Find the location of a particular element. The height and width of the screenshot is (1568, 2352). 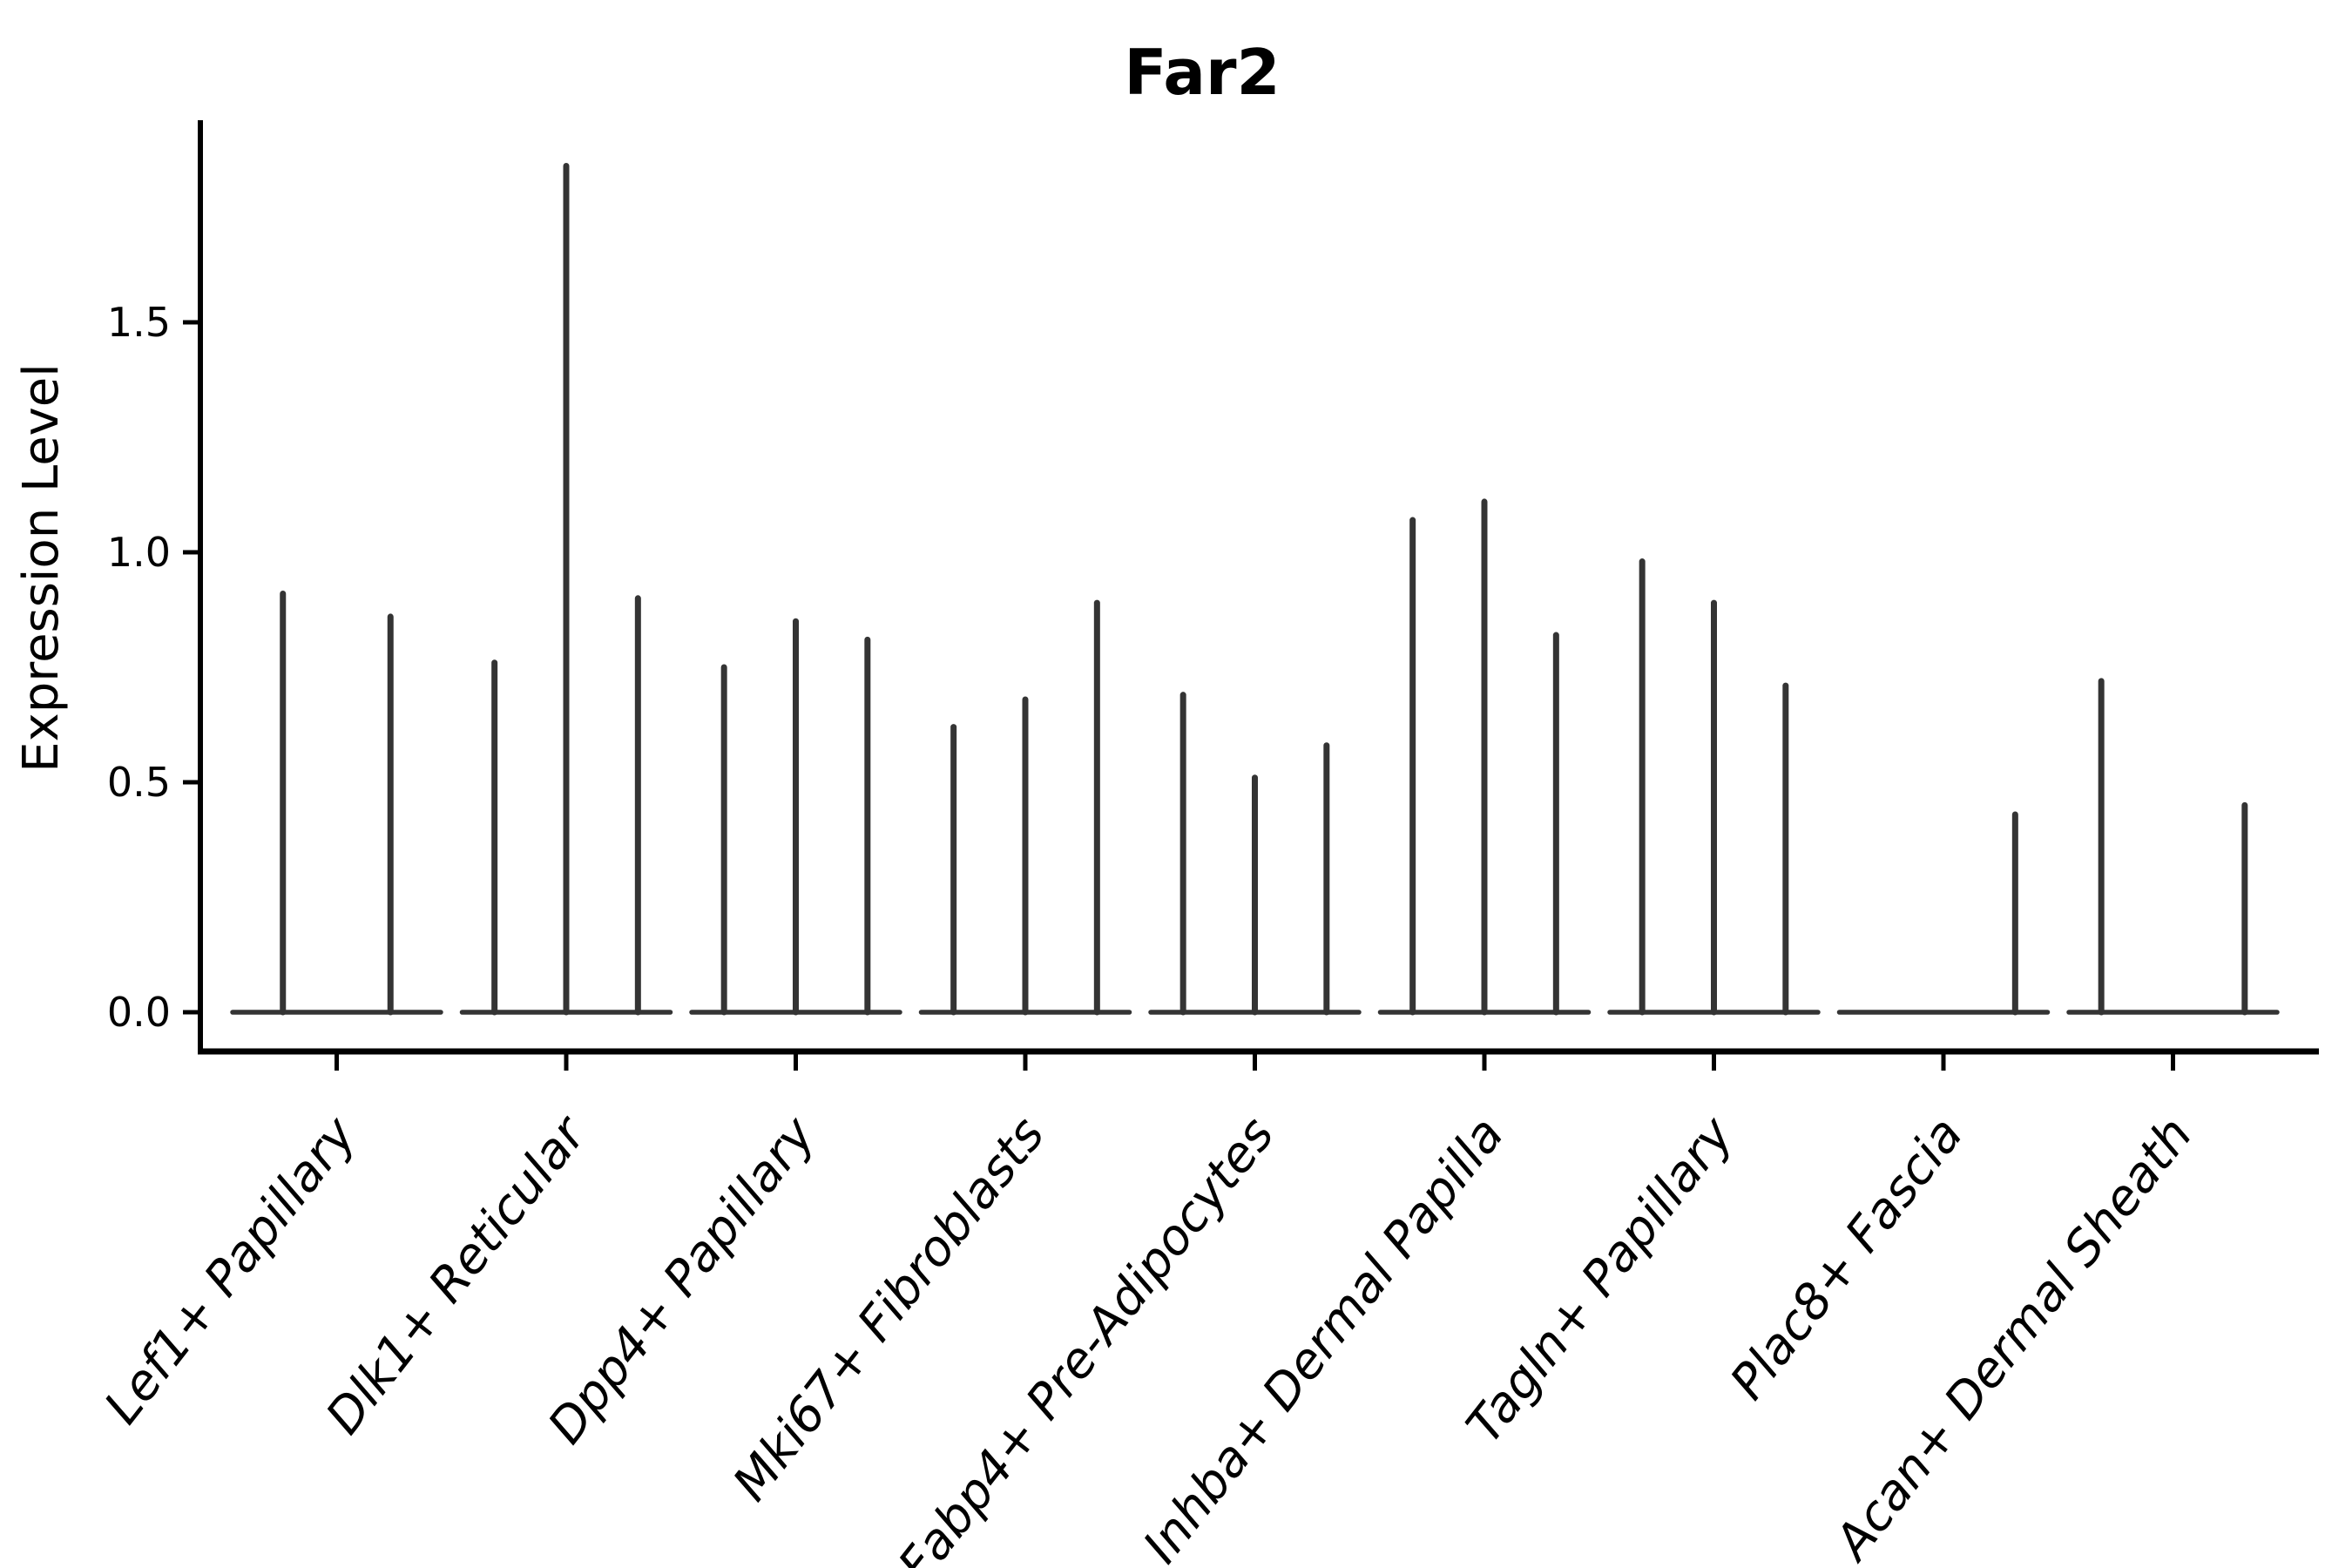

chart-title: Far2 is located at coordinates (1202, 72).